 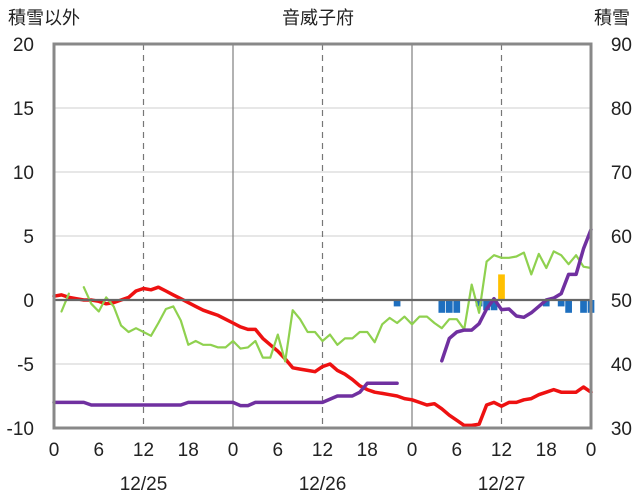 I want to click on y-left-tick-label: 15, so click(x=23, y=109).